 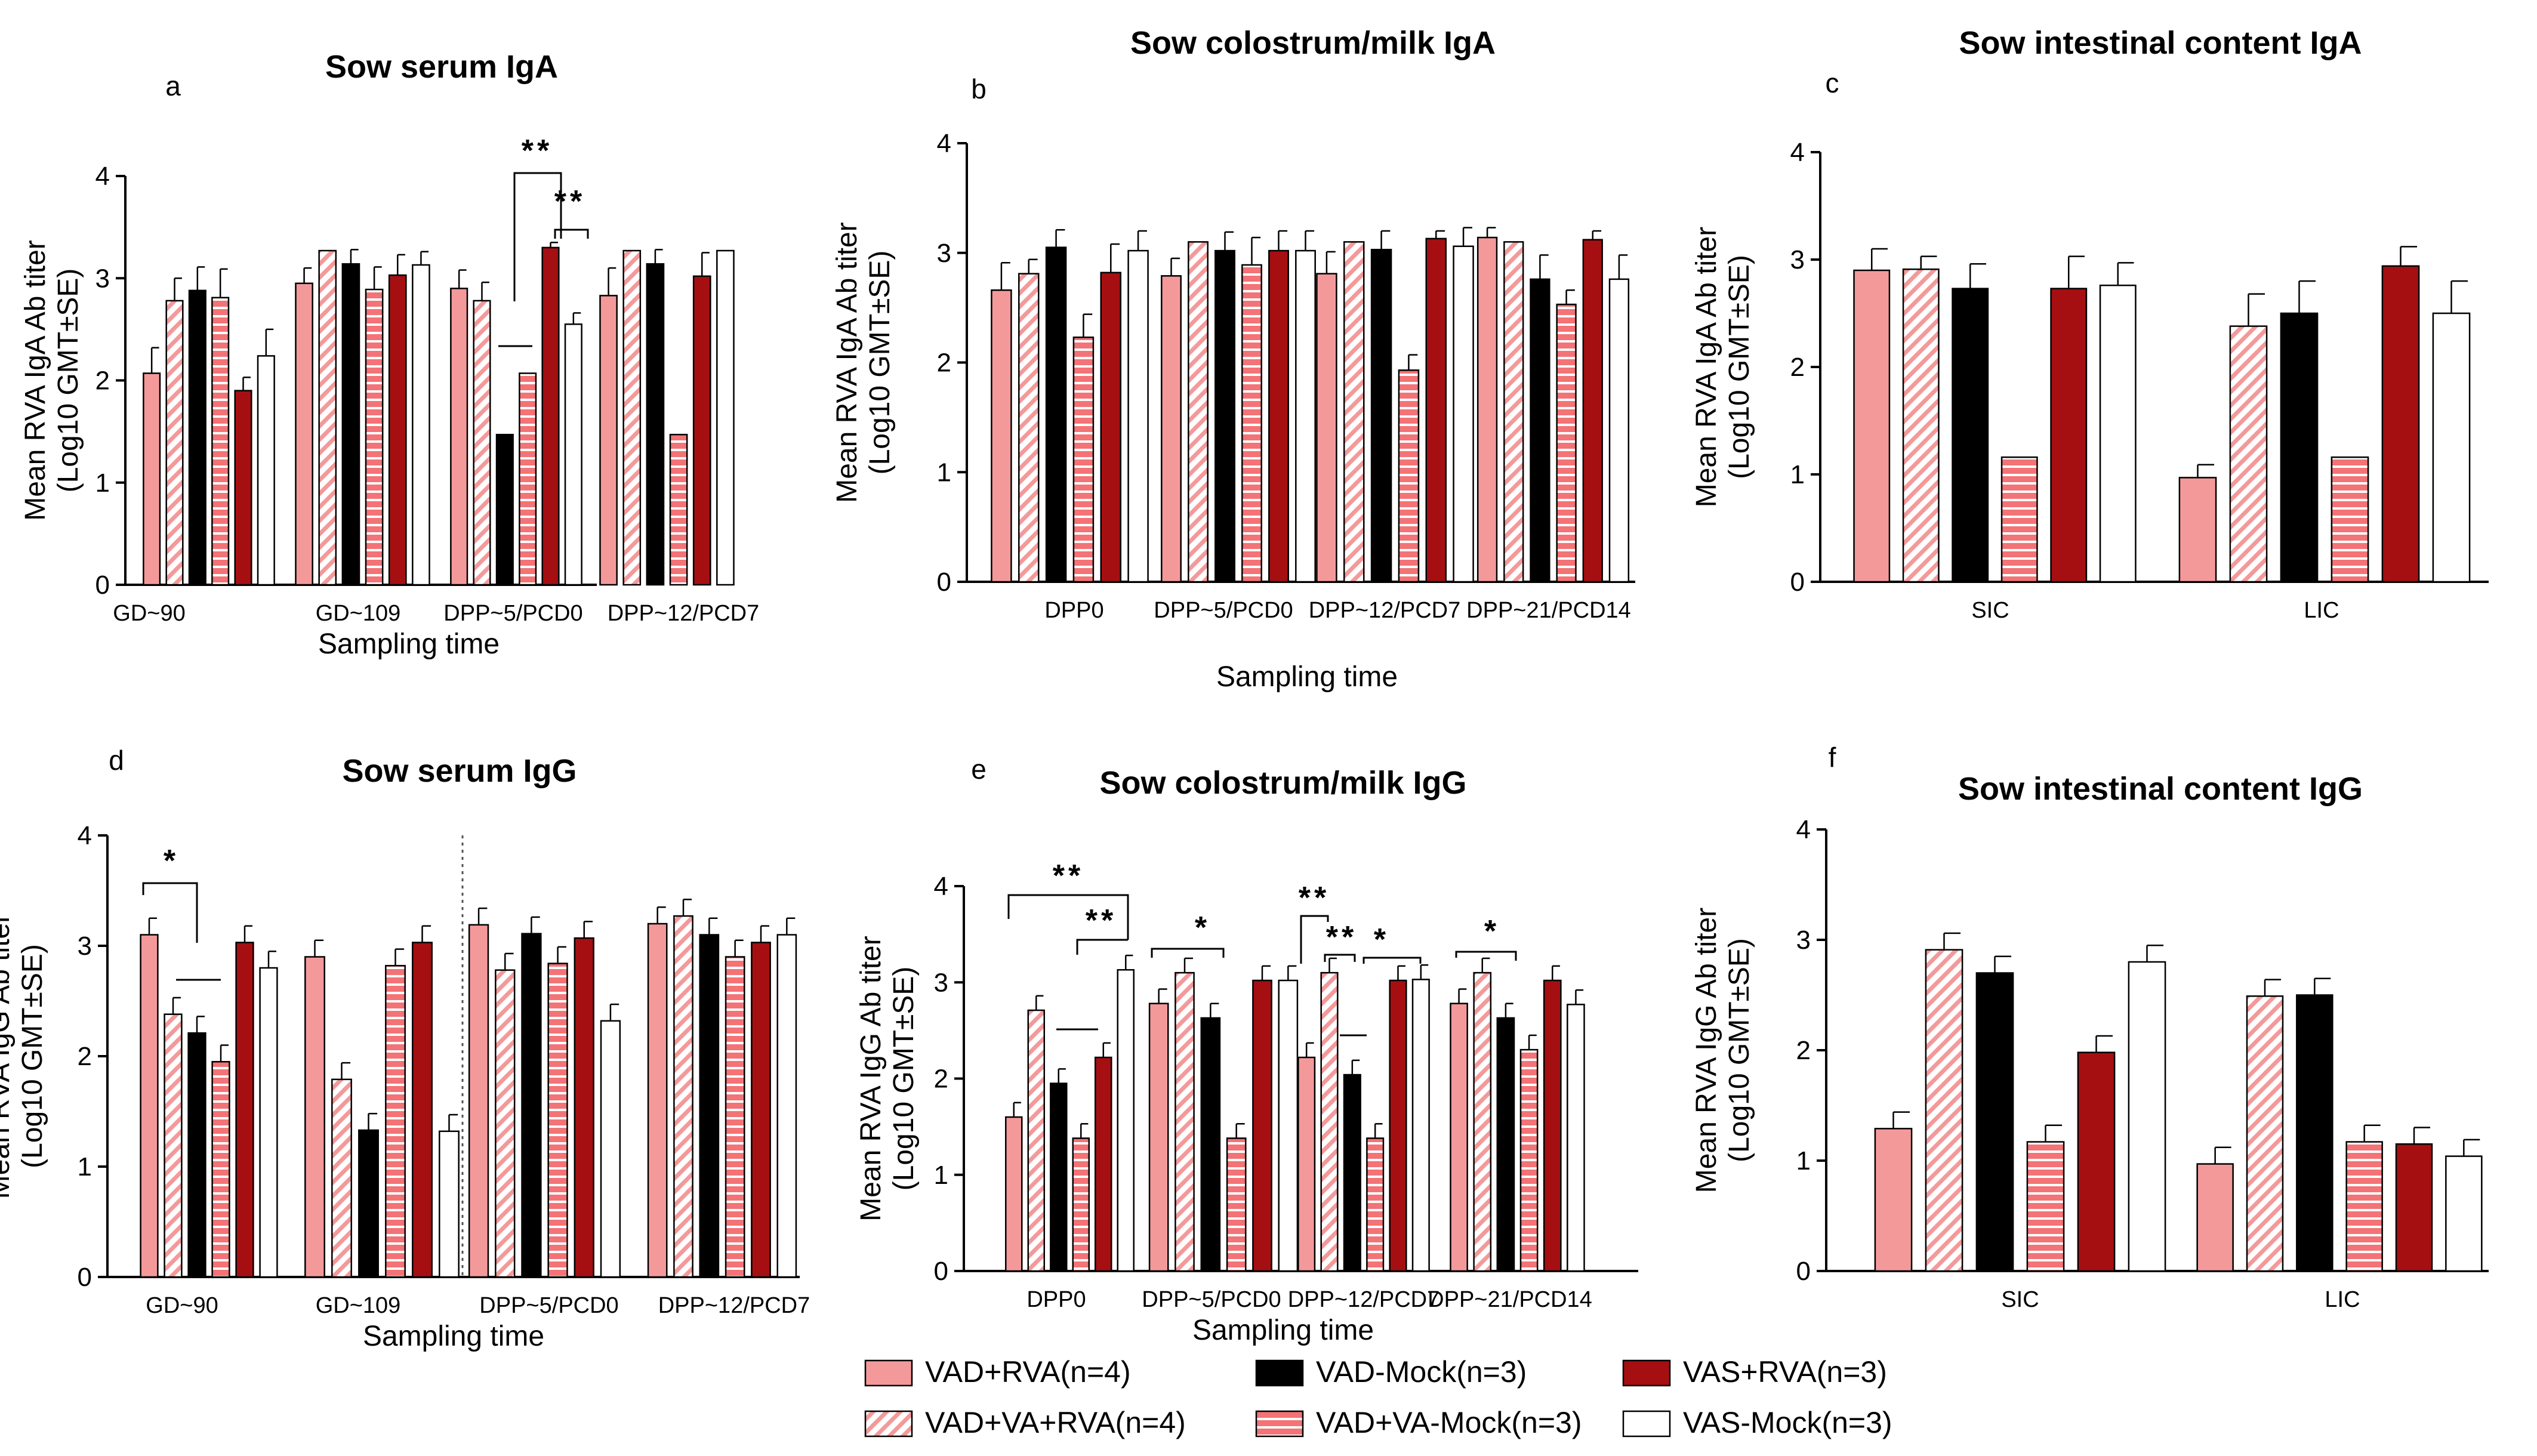 I want to click on x-tick-label: GD~109, so click(x=359, y=614).